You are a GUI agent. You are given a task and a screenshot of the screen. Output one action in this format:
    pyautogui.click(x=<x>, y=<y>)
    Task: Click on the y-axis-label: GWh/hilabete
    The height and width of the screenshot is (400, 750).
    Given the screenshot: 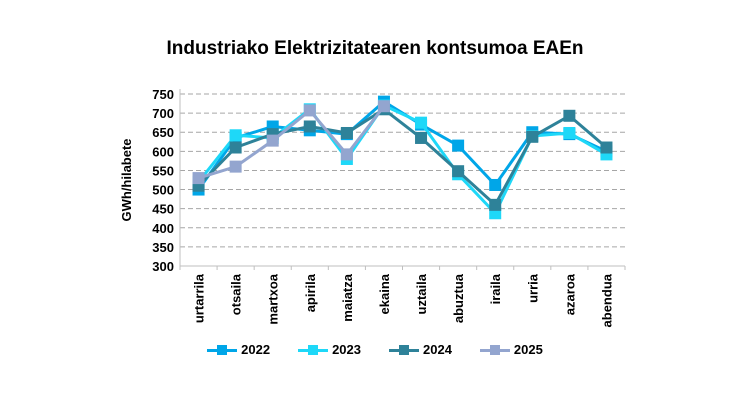 What is the action you would take?
    pyautogui.click(x=126, y=179)
    